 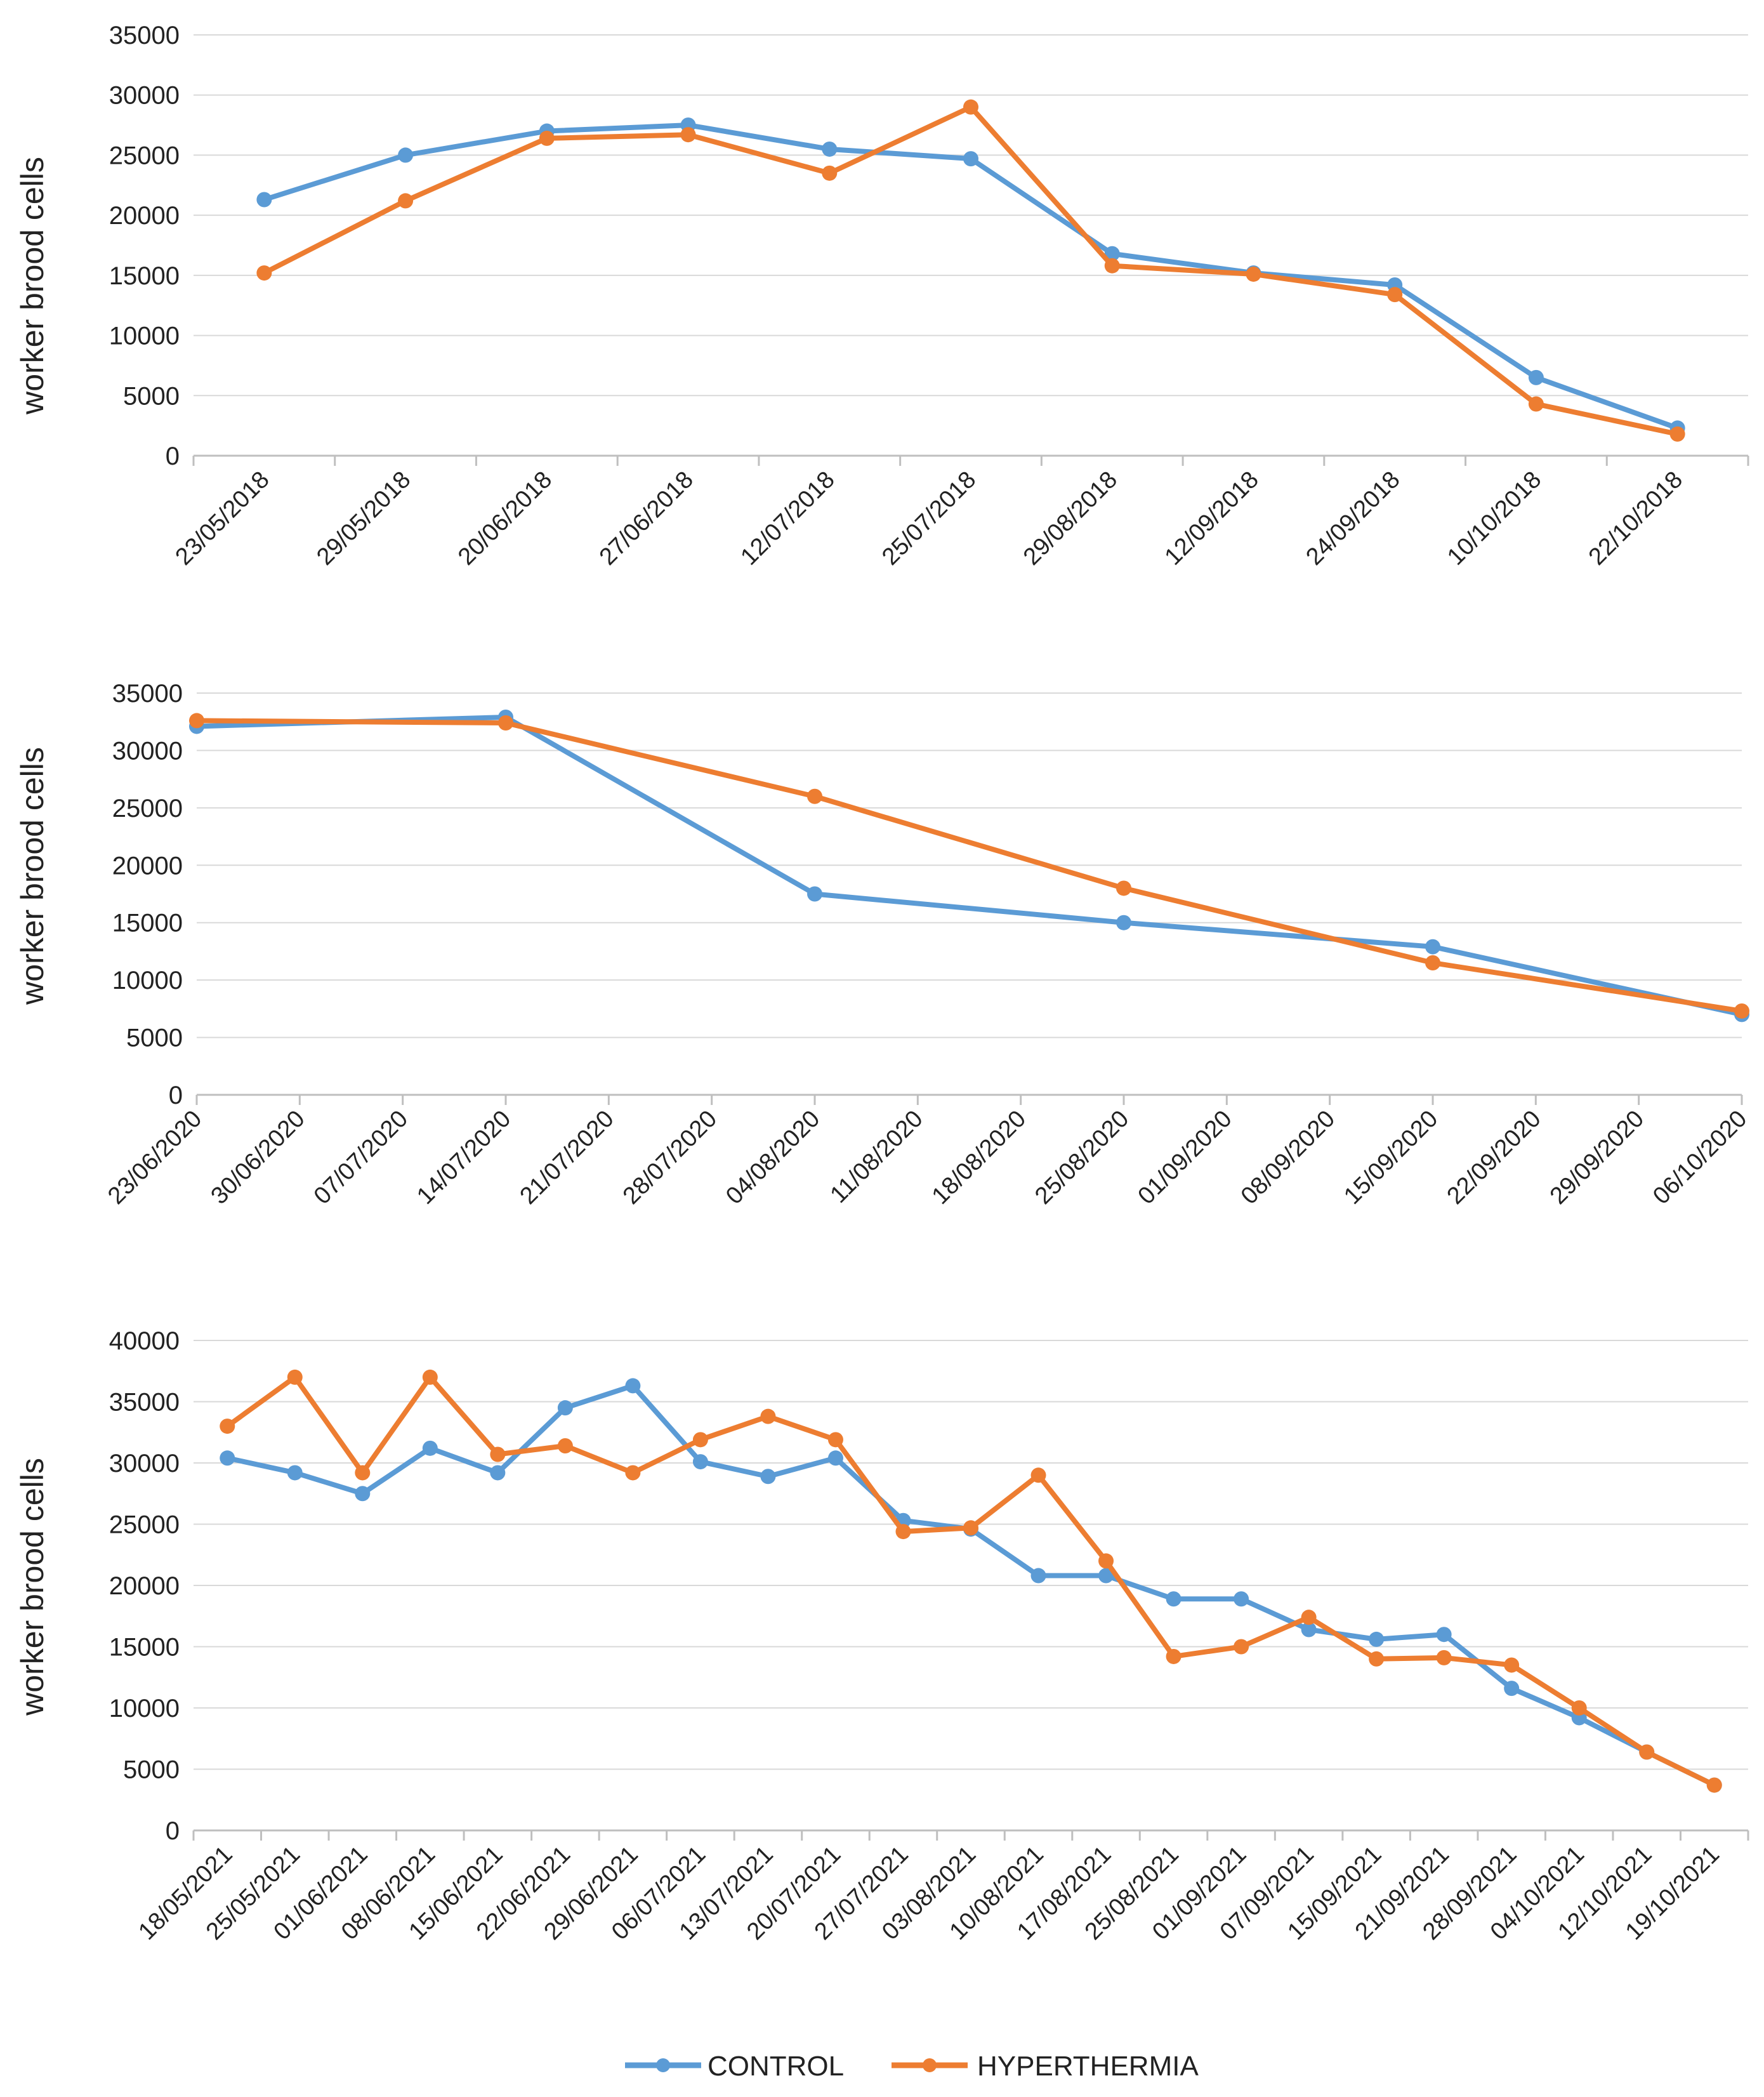 What do you see at coordinates (144, 1341) in the screenshot?
I see `y-tick-label: 40000` at bounding box center [144, 1341].